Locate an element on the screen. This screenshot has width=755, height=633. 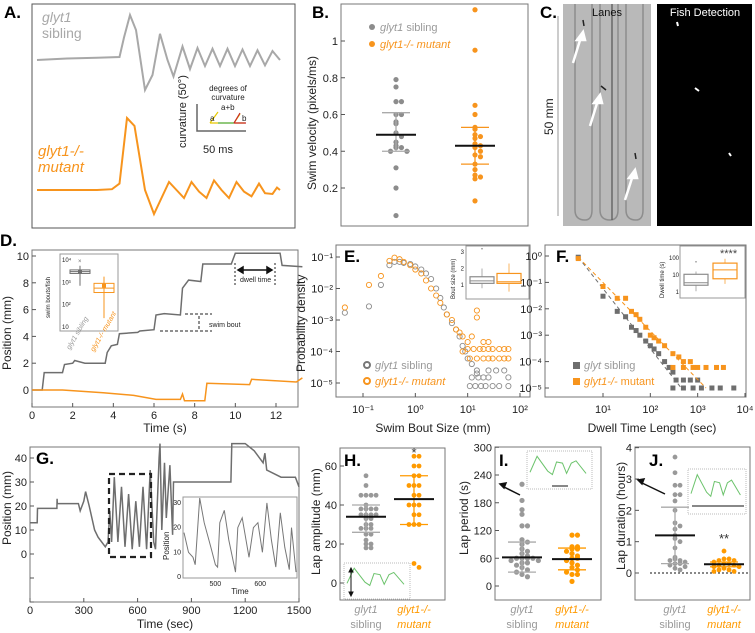
i-y-tick-label: 60 is located at coordinates (486, 559).